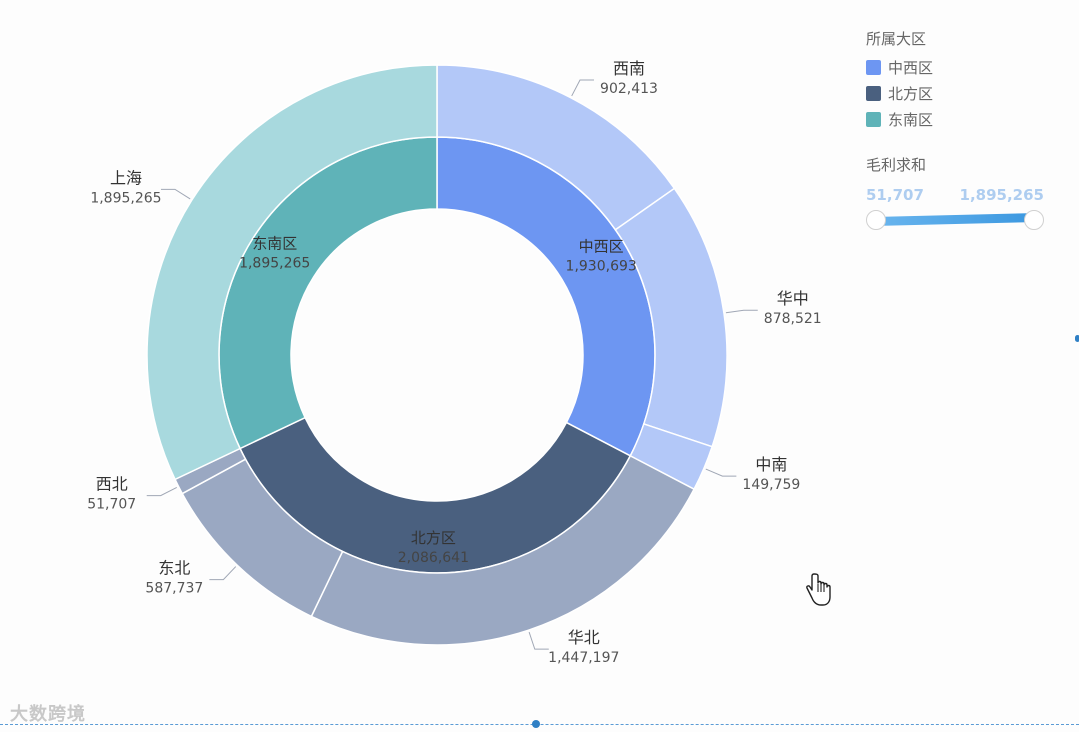  Describe the element at coordinates (629, 89) in the screenshot. I see `outer-label-value: 902,413` at that location.